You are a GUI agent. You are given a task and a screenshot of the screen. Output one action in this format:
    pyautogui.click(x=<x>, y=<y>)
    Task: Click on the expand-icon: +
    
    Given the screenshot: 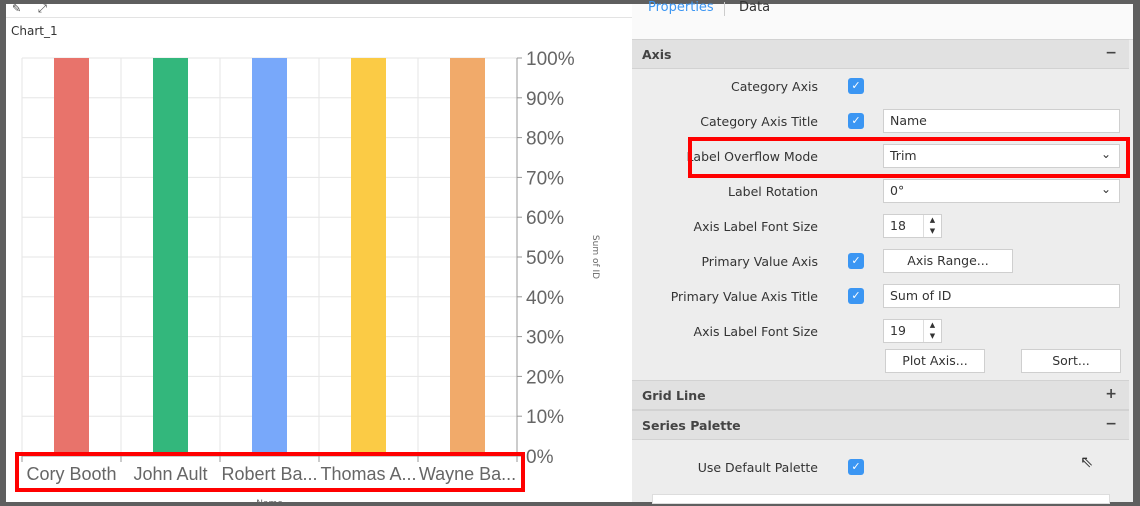 What is the action you would take?
    pyautogui.click(x=1111, y=394)
    